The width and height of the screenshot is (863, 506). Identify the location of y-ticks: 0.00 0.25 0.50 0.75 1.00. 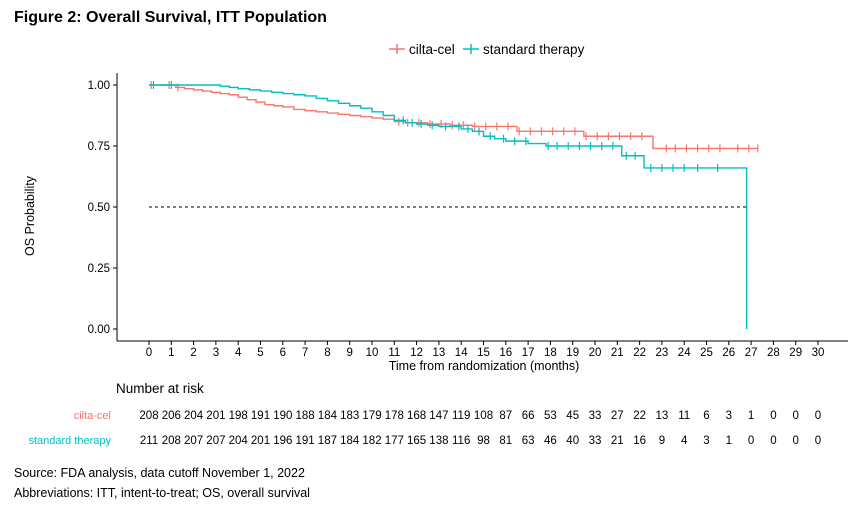
(102, 208).